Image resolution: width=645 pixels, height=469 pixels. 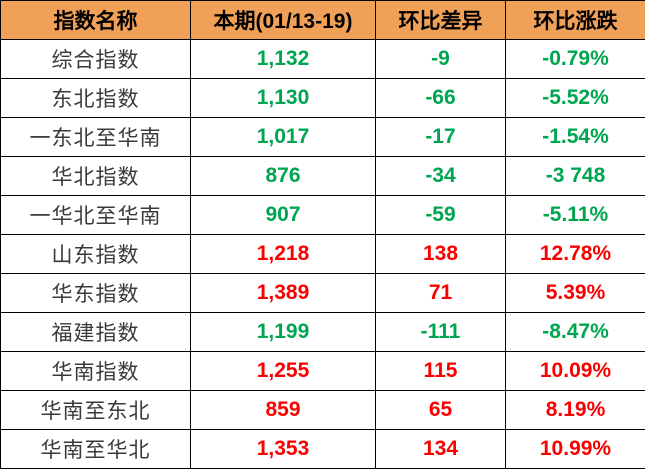 I want to click on cell-mom-difference: -59, so click(x=441, y=215).